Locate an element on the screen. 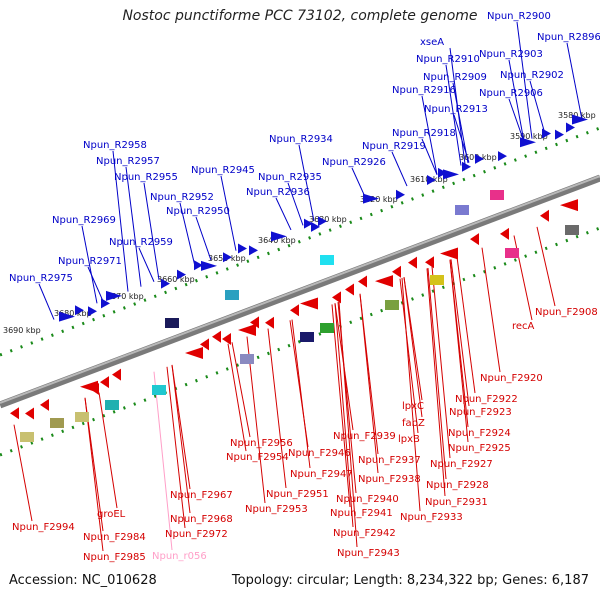 The height and width of the screenshot is (600, 600). reverse-gene-label: fabZ is located at coordinates (413, 423).